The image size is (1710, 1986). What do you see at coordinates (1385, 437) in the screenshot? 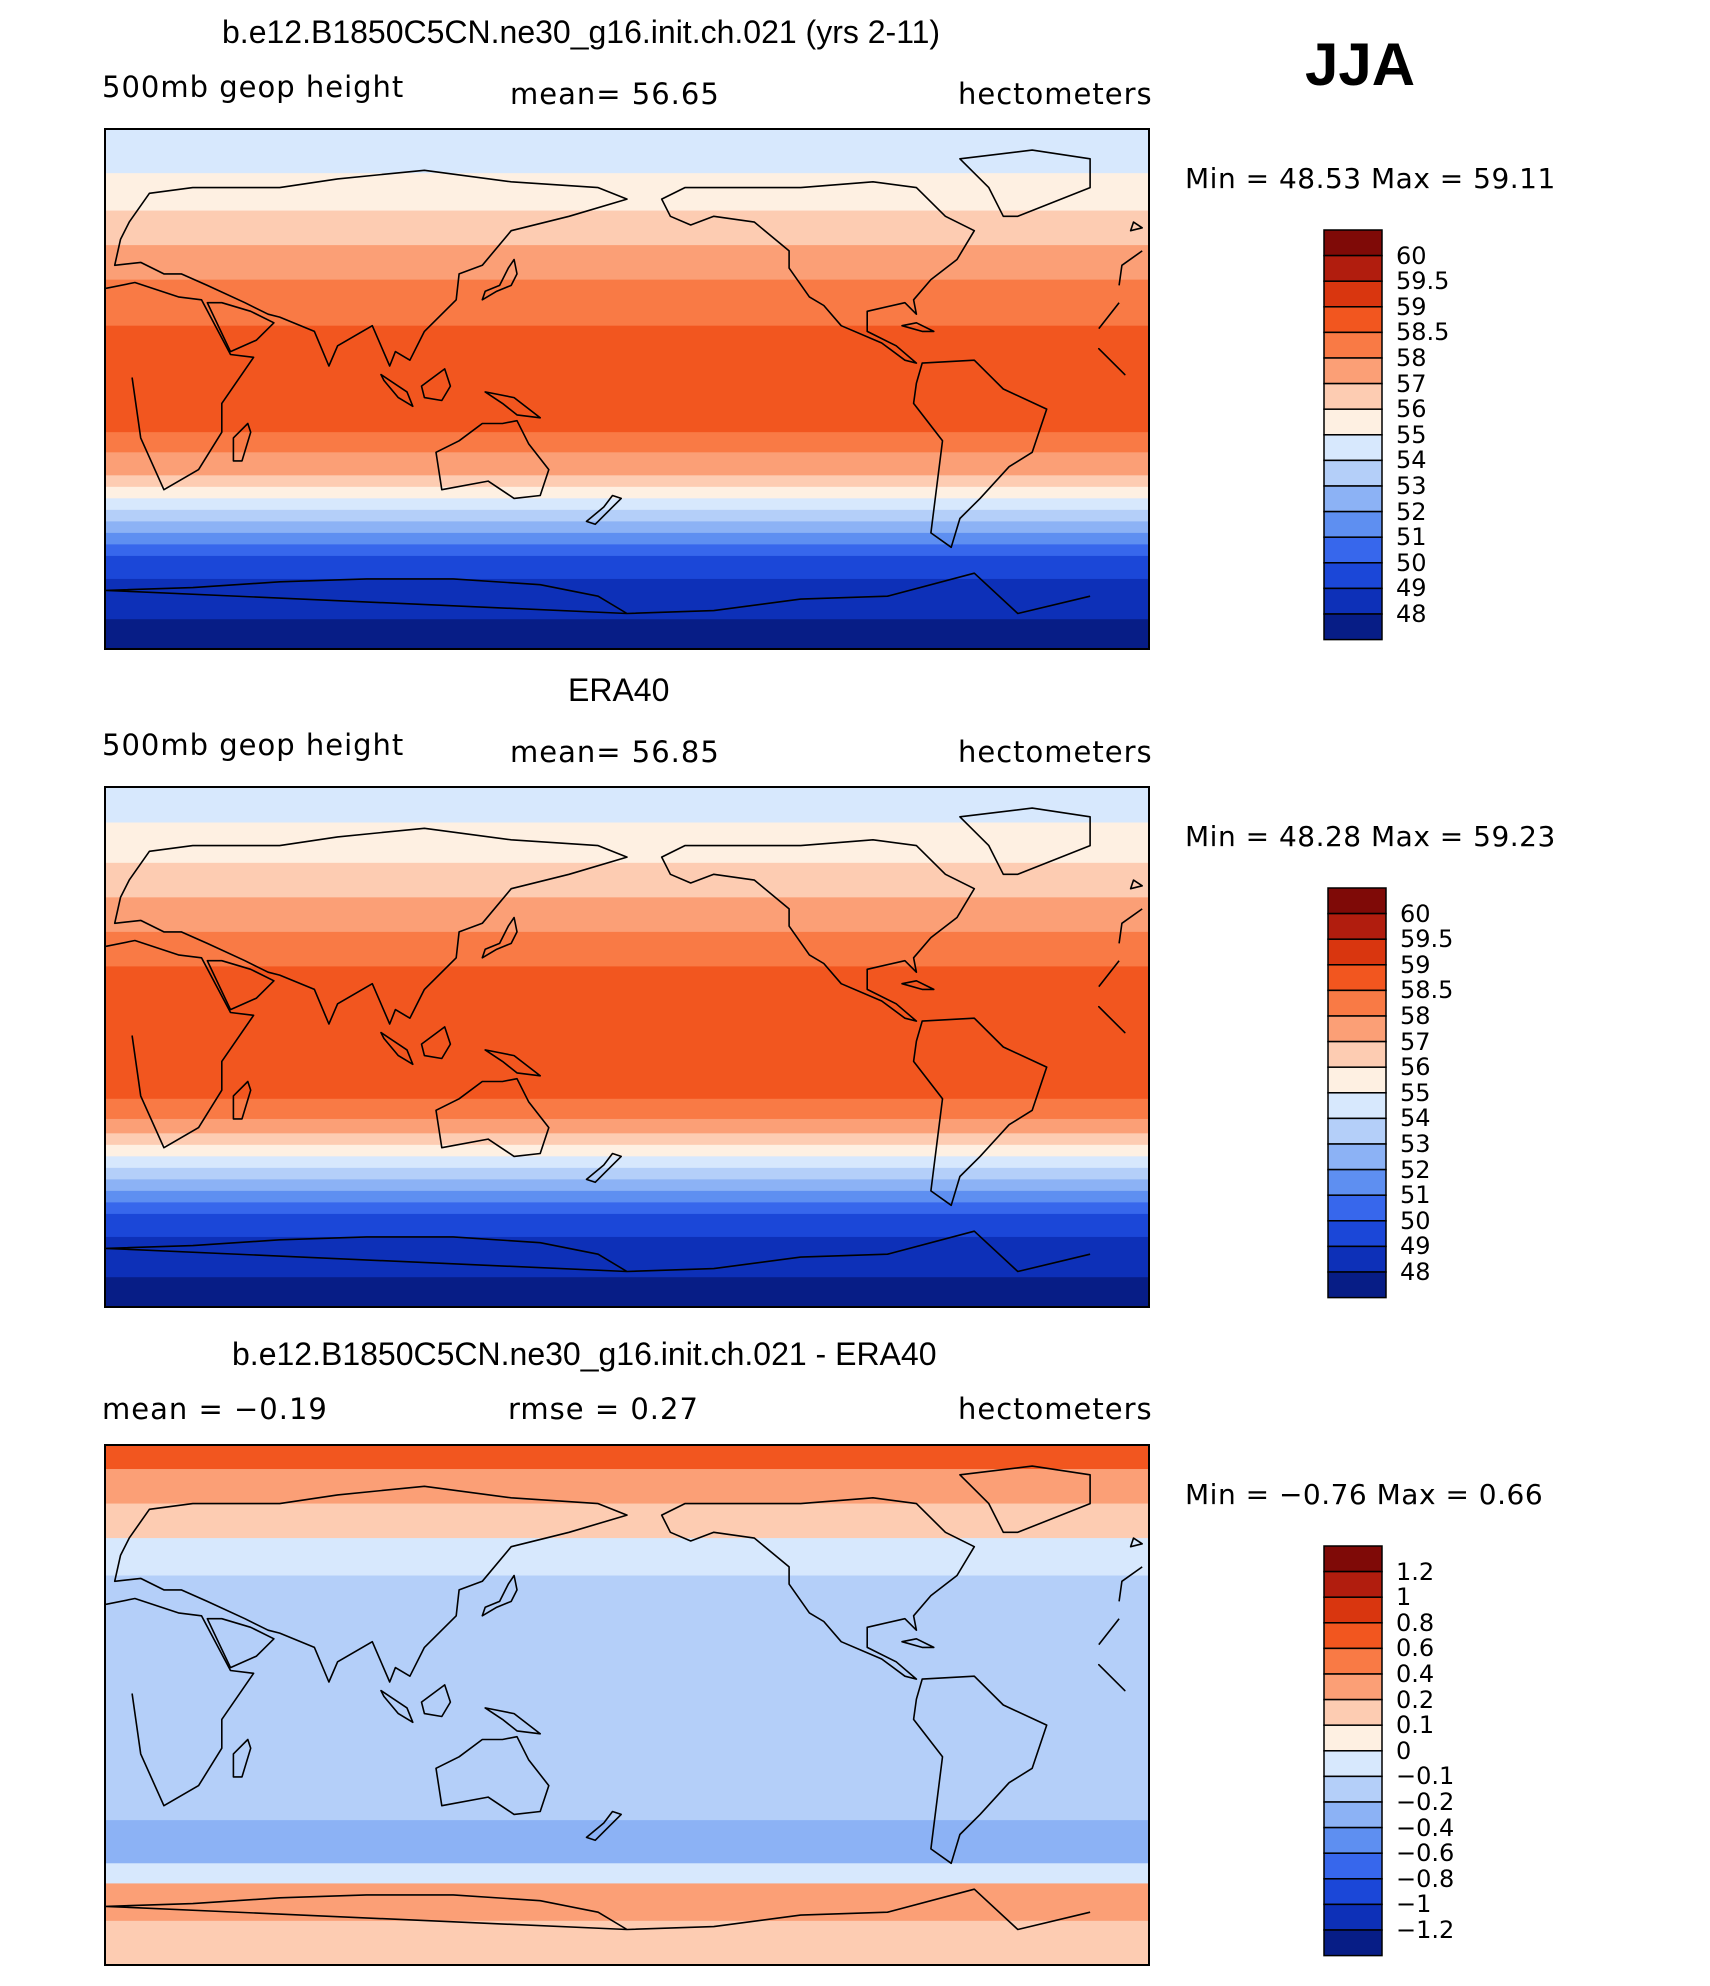
I see `panel1-colorbar: 60 59.5 59 58.5 58 57 56 55 54 53 52 51 50 49 48` at bounding box center [1385, 437].